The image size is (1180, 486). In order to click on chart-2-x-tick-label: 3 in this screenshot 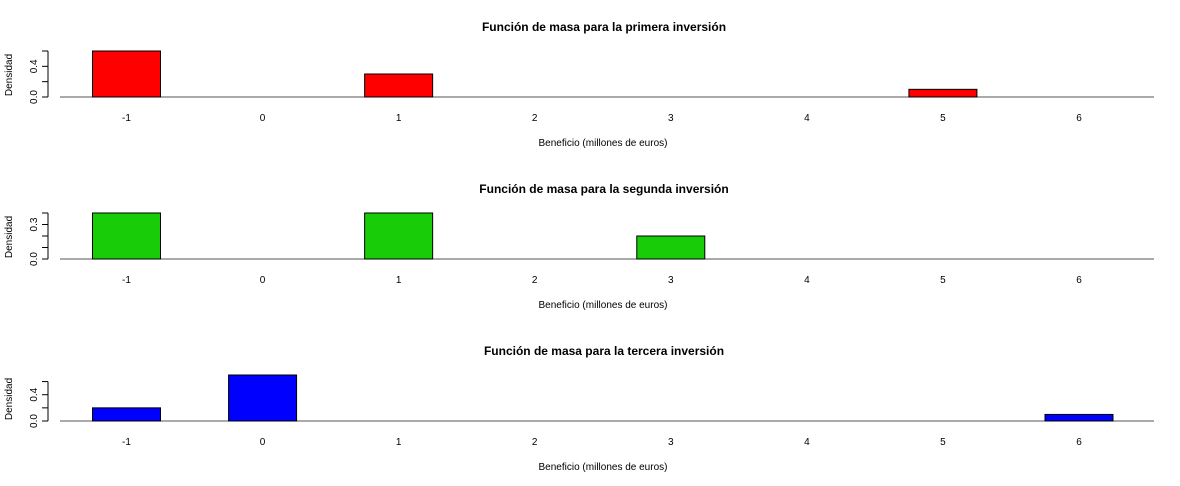, I will do `click(671, 280)`.